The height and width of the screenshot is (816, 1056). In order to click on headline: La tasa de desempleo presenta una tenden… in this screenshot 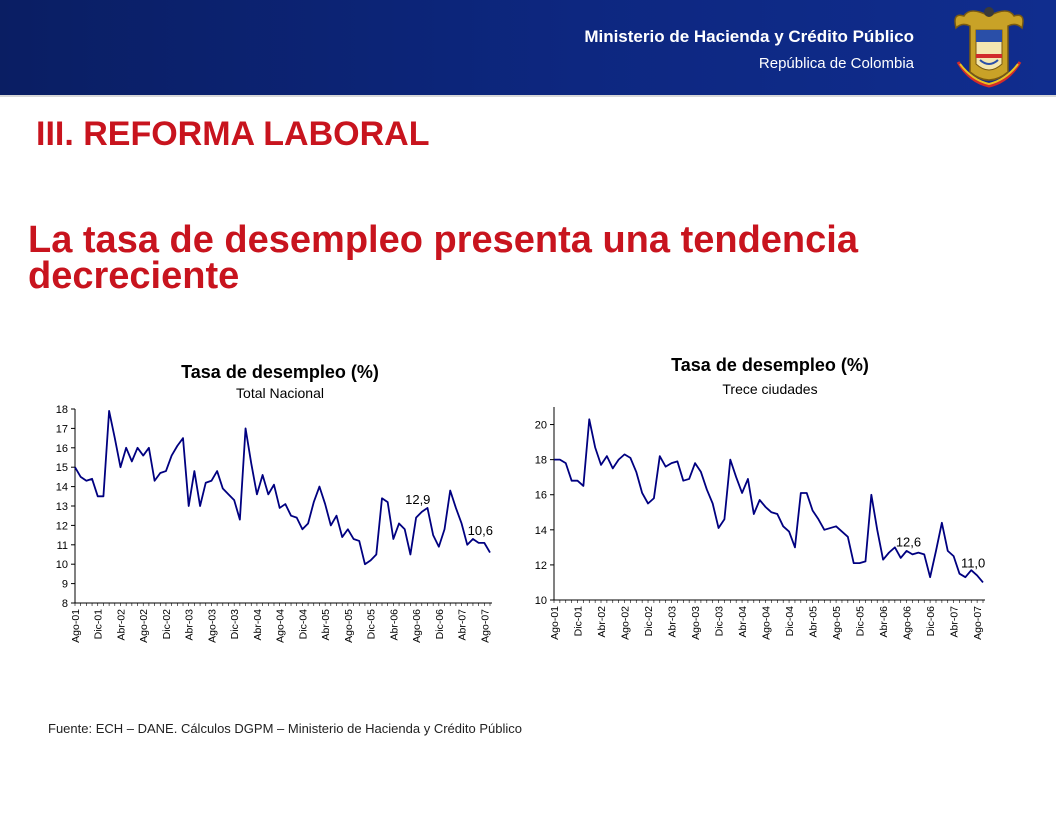, I will do `click(443, 258)`.